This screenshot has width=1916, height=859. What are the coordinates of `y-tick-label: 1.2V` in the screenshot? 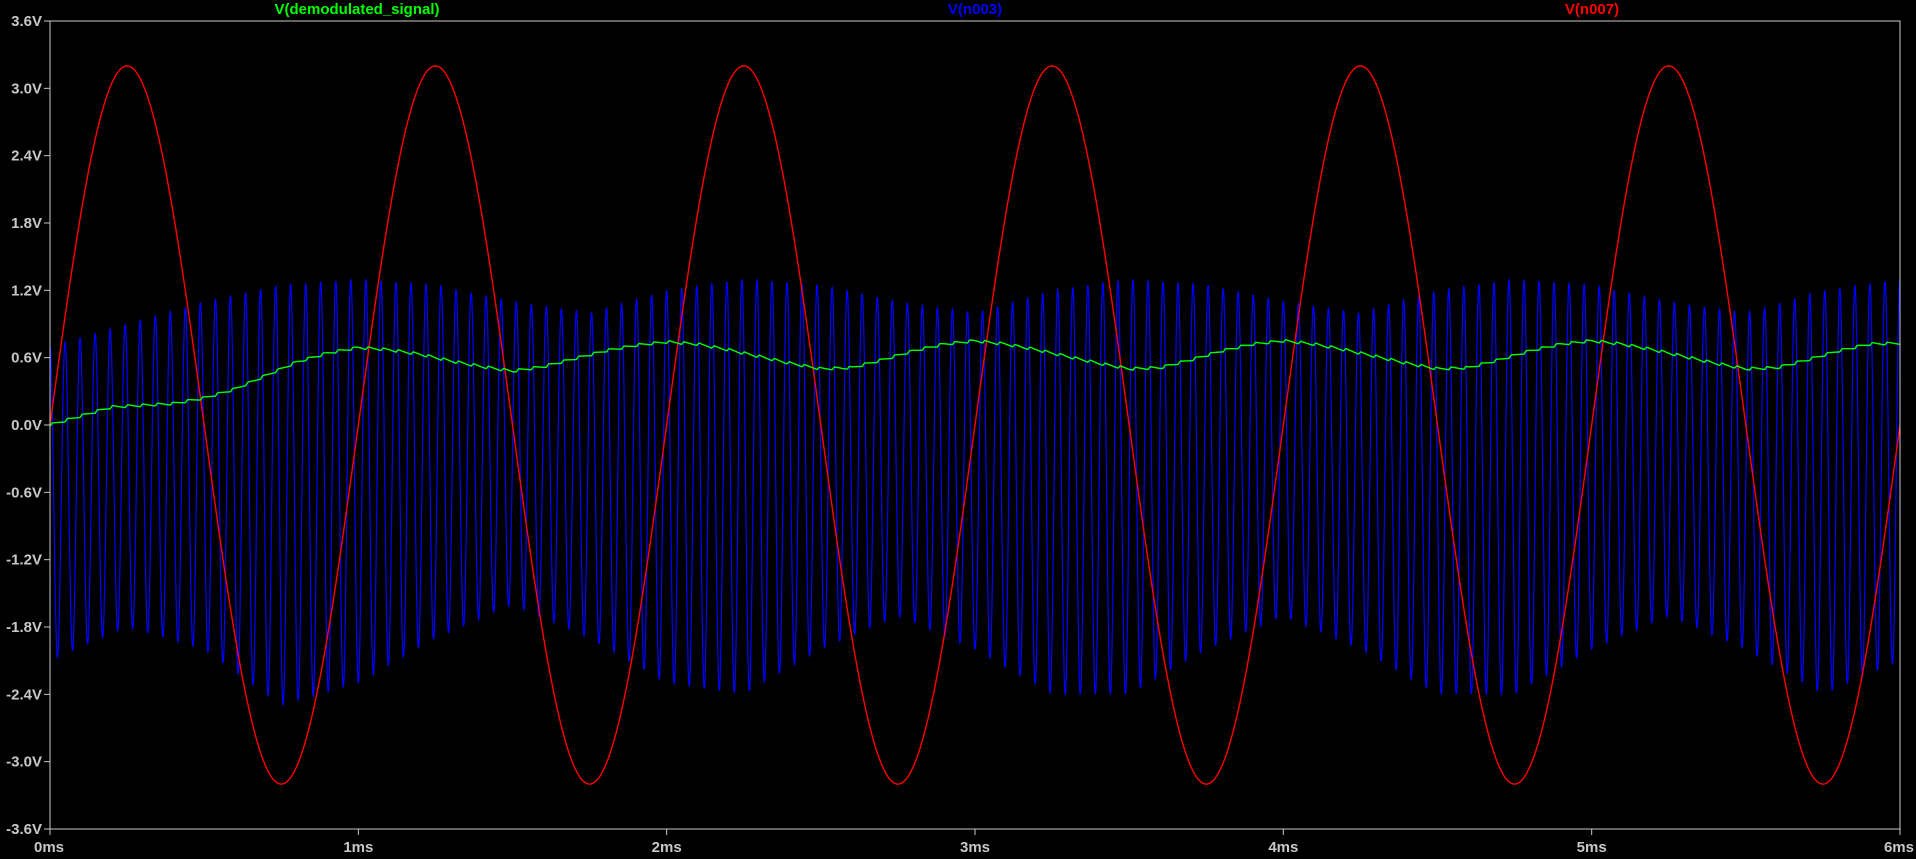 It's located at (26, 290).